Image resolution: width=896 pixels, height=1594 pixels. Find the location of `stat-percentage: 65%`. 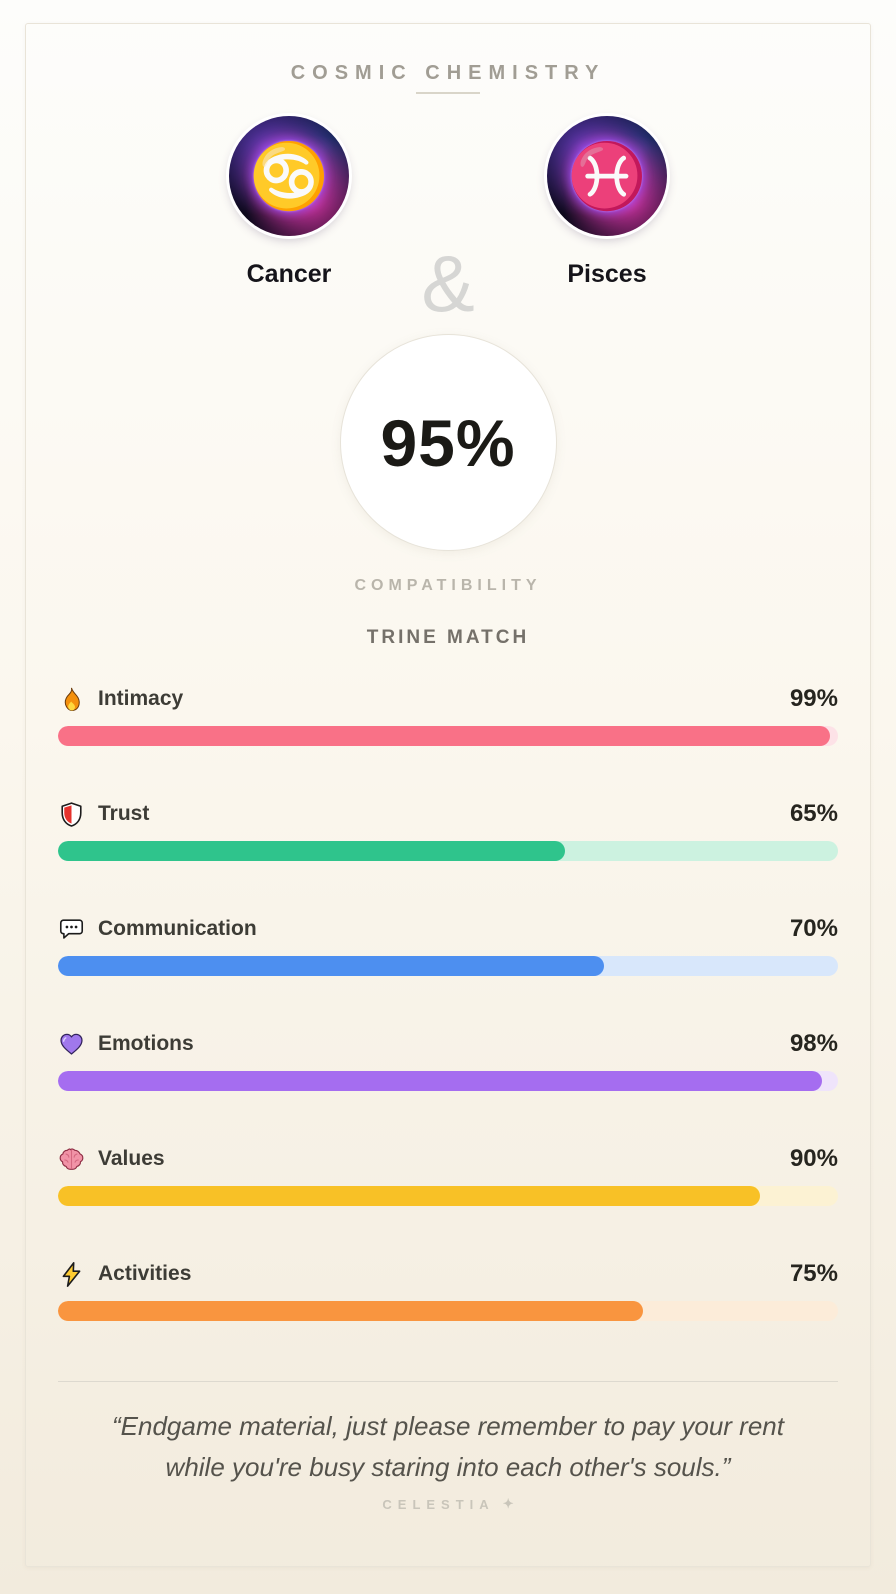

stat-percentage: 65% is located at coordinates (813, 813).